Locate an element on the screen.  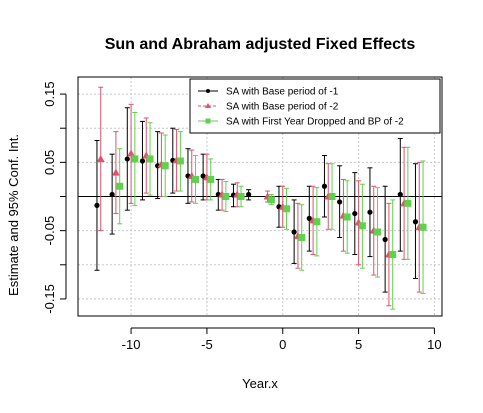
y-tick-label: 0.05 is located at coordinates (49, 162).